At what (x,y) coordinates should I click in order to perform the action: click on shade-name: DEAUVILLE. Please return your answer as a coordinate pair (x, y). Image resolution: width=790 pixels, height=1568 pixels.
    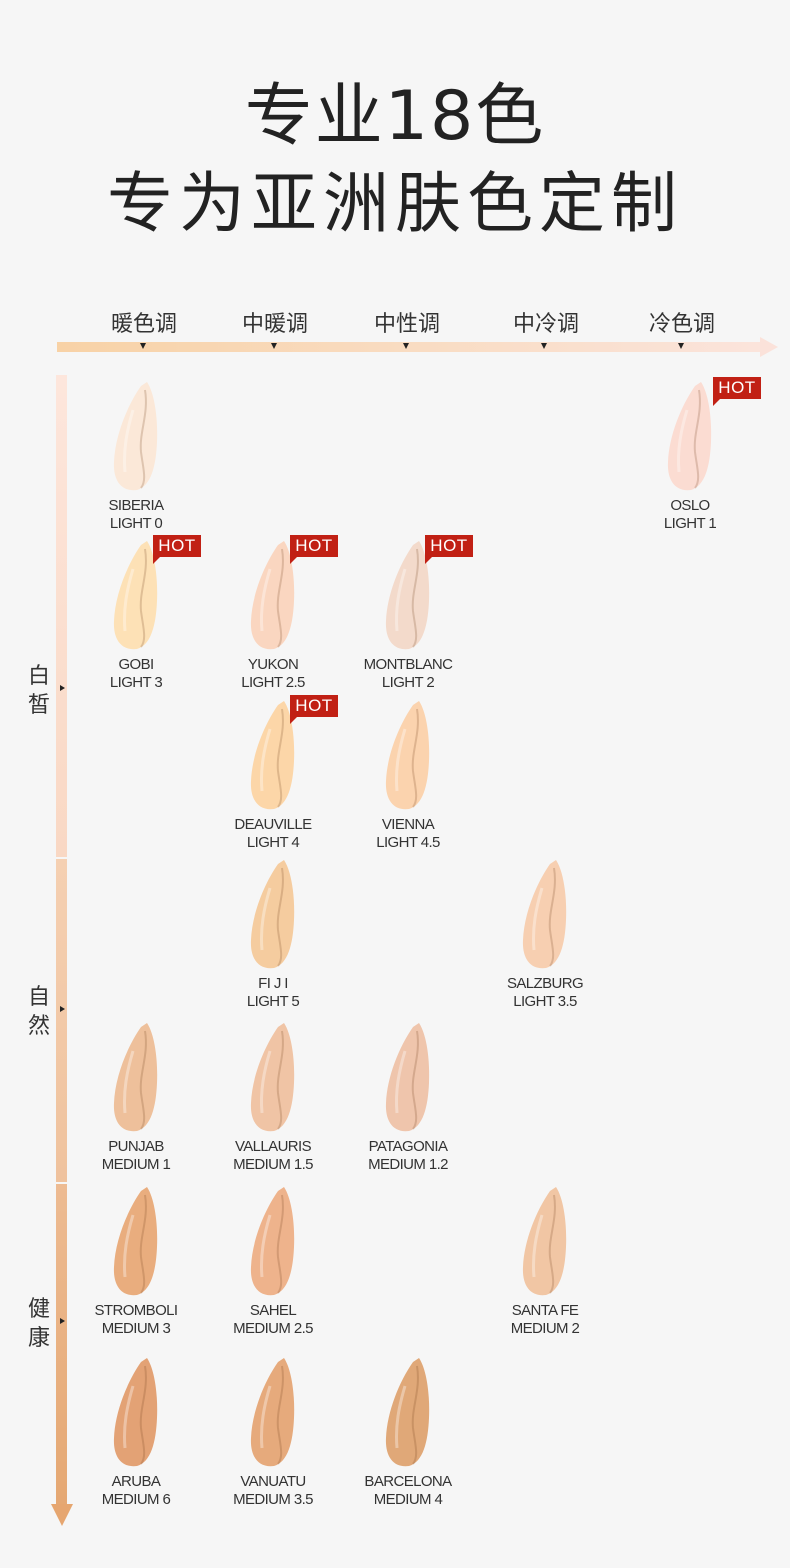
    Looking at the image, I should click on (273, 824).